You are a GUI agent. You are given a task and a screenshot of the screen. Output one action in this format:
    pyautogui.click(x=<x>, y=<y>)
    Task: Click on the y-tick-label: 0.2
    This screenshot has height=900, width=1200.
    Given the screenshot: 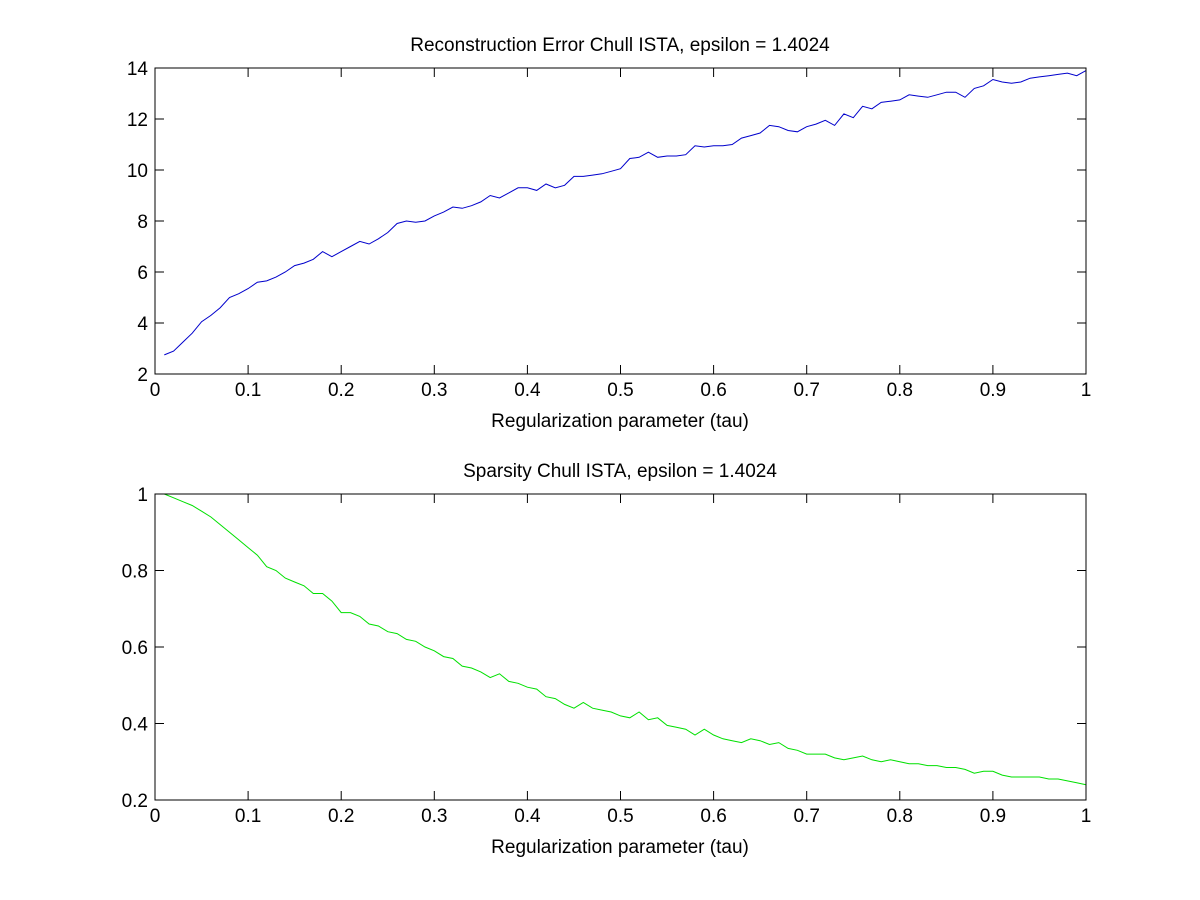 What is the action you would take?
    pyautogui.click(x=135, y=801)
    